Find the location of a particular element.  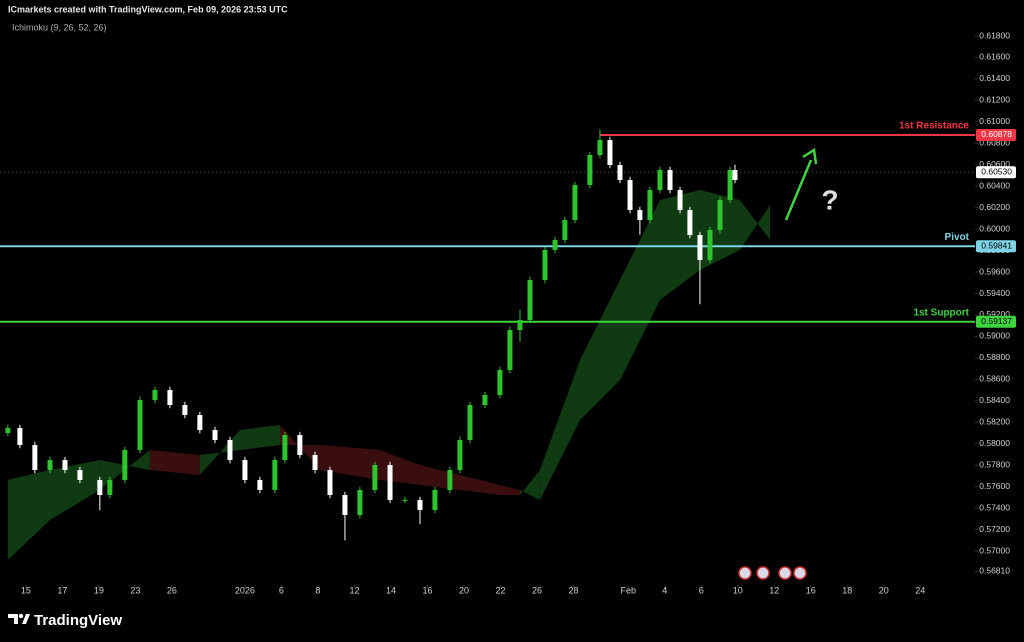

x-tick-label: 4 is located at coordinates (664, 590).